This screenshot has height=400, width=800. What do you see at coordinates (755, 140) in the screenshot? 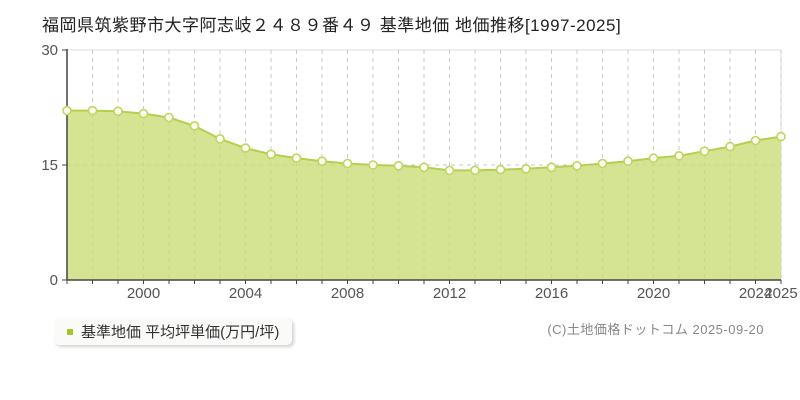
I see `data-point-2024` at bounding box center [755, 140].